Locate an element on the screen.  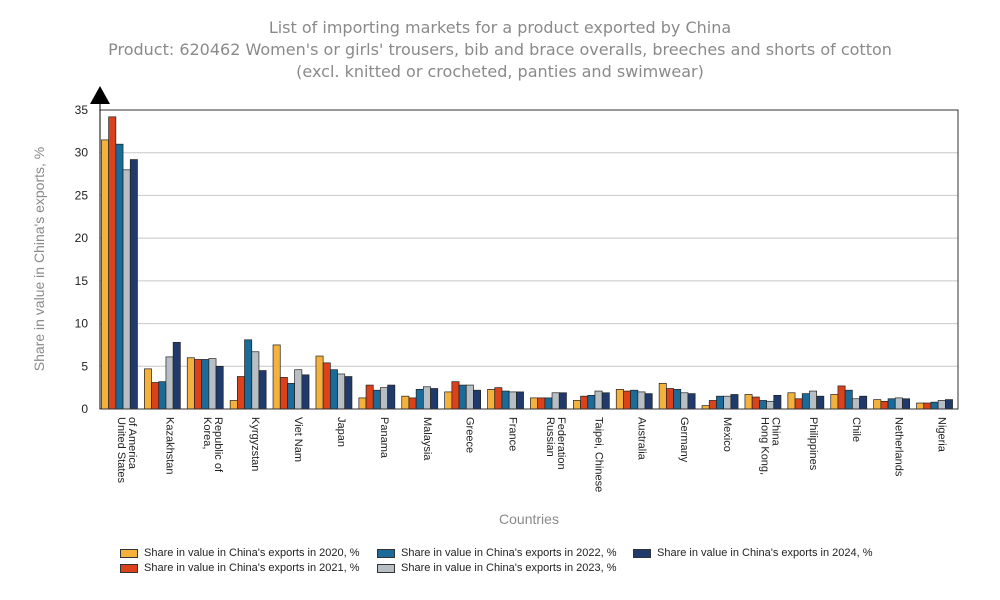
x-tick-label: Japan is located at coordinates (341, 432).